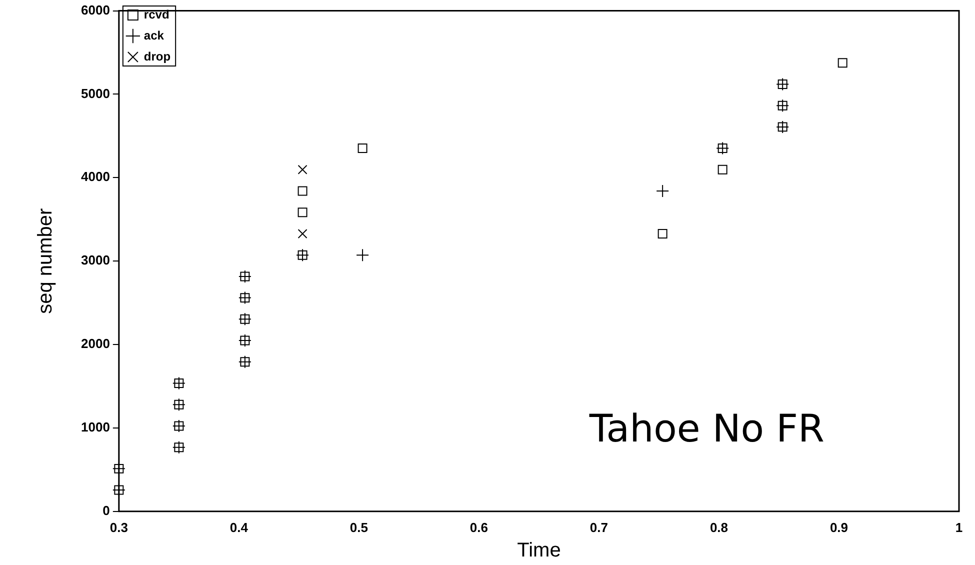  What do you see at coordinates (719, 527) in the screenshot?
I see `x-tick-label: 0.8` at bounding box center [719, 527].